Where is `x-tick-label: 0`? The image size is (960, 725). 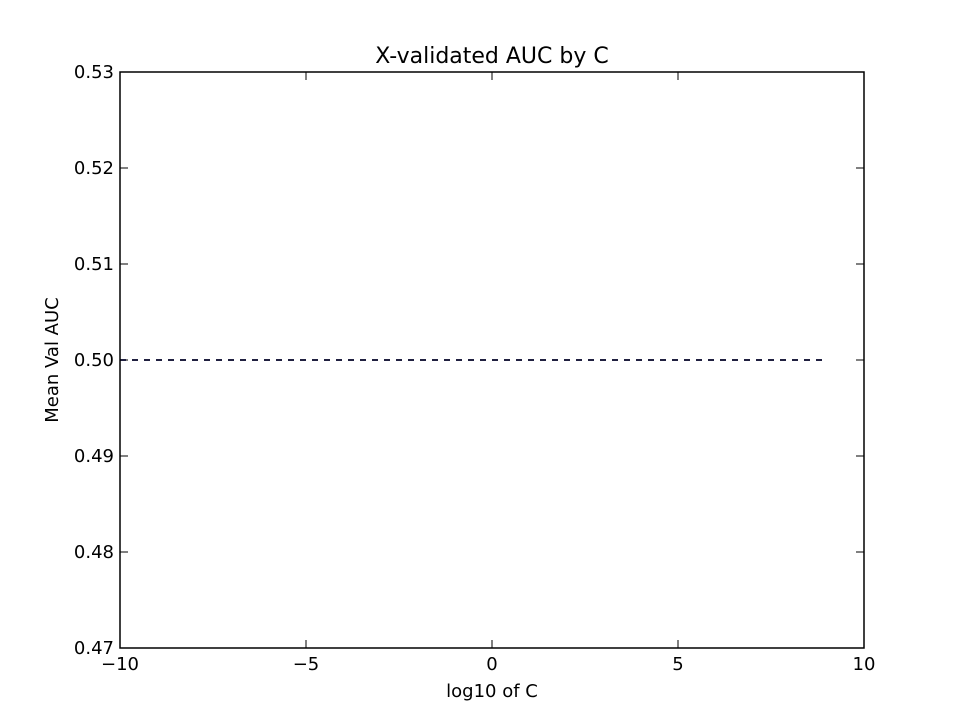 x-tick-label: 0 is located at coordinates (491, 664).